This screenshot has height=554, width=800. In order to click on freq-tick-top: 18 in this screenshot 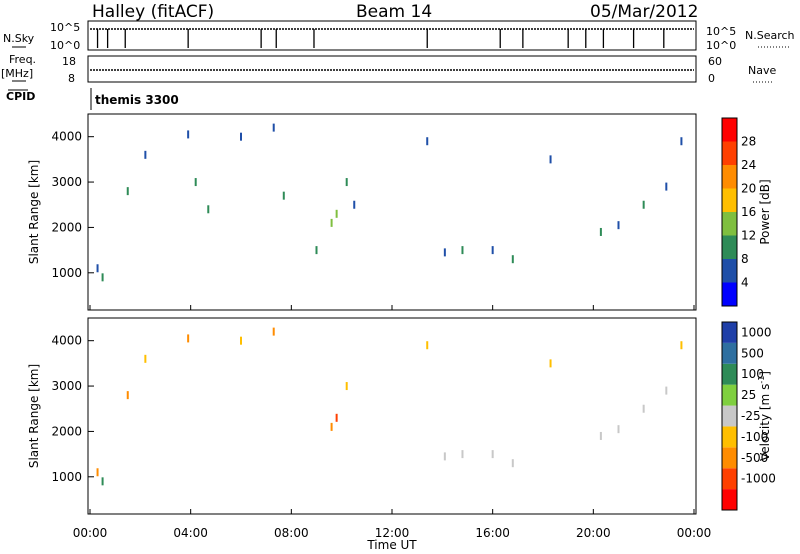, I will do `click(69, 61)`.